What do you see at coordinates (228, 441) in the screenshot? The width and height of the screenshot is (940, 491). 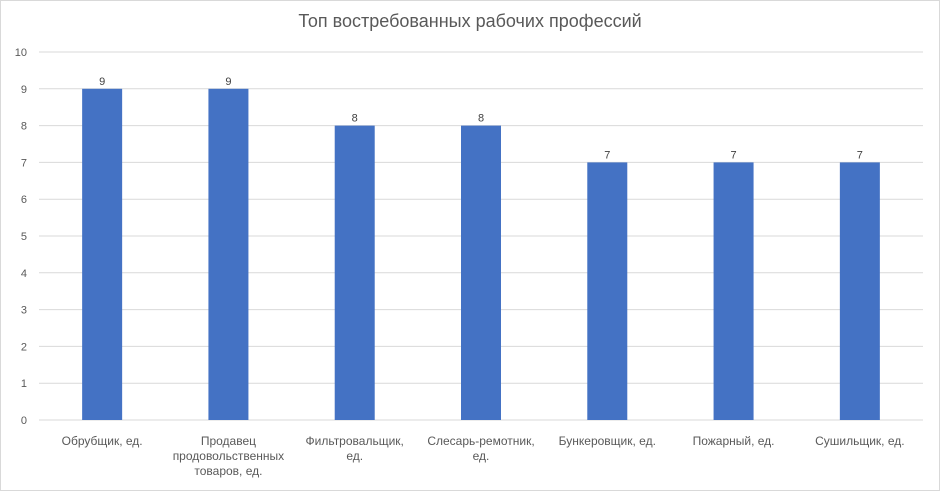 I see `x-tick-label: Продавец` at bounding box center [228, 441].